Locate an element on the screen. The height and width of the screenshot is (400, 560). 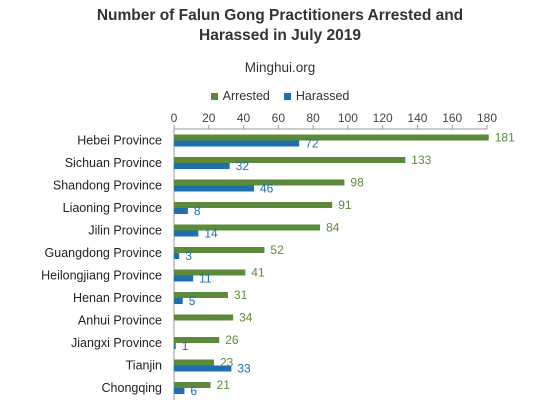
legend-item-arrested: Arrested is located at coordinates (240, 96).